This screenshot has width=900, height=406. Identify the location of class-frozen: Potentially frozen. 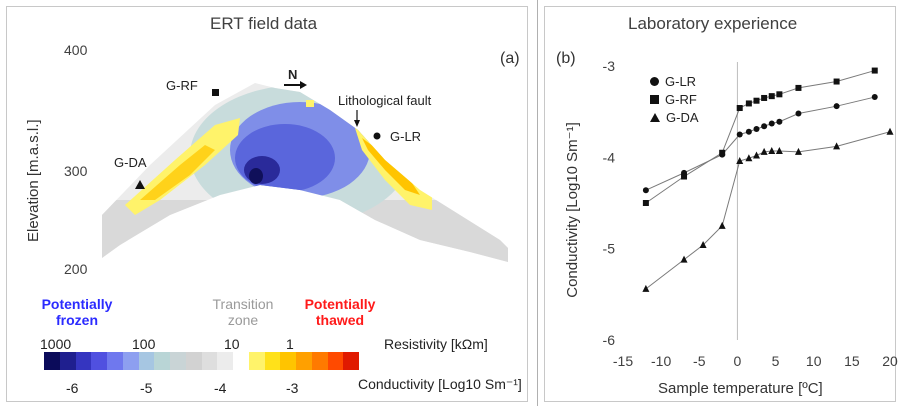
(77, 312).